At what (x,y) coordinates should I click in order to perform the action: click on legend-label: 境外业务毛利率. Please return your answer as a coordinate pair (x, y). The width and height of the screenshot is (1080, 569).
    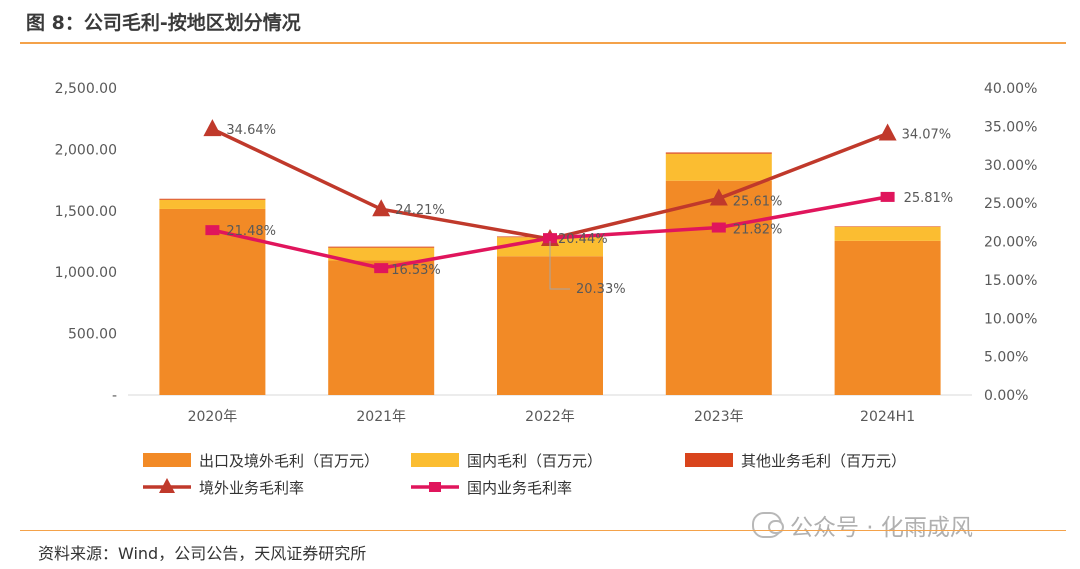
    Looking at the image, I should click on (251, 488).